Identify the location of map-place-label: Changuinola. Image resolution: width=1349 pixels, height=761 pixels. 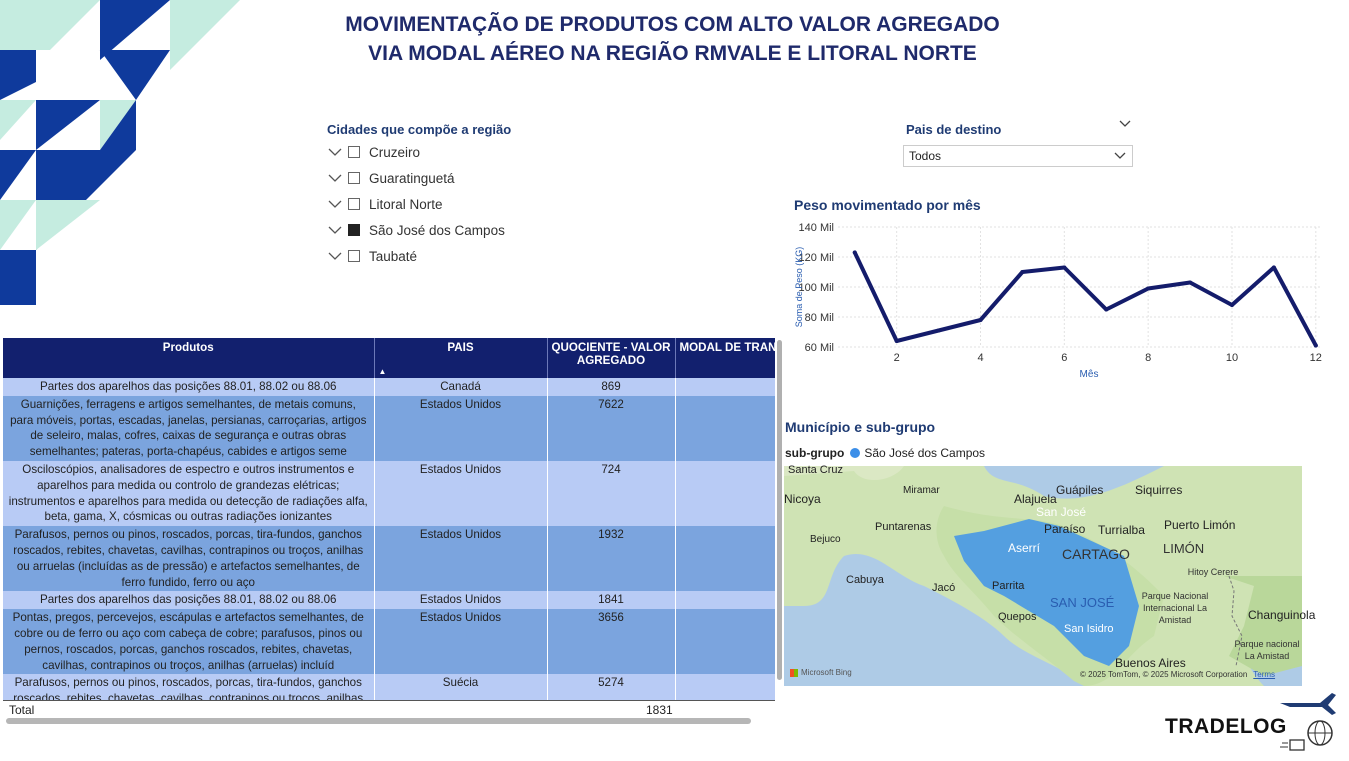
(1282, 615).